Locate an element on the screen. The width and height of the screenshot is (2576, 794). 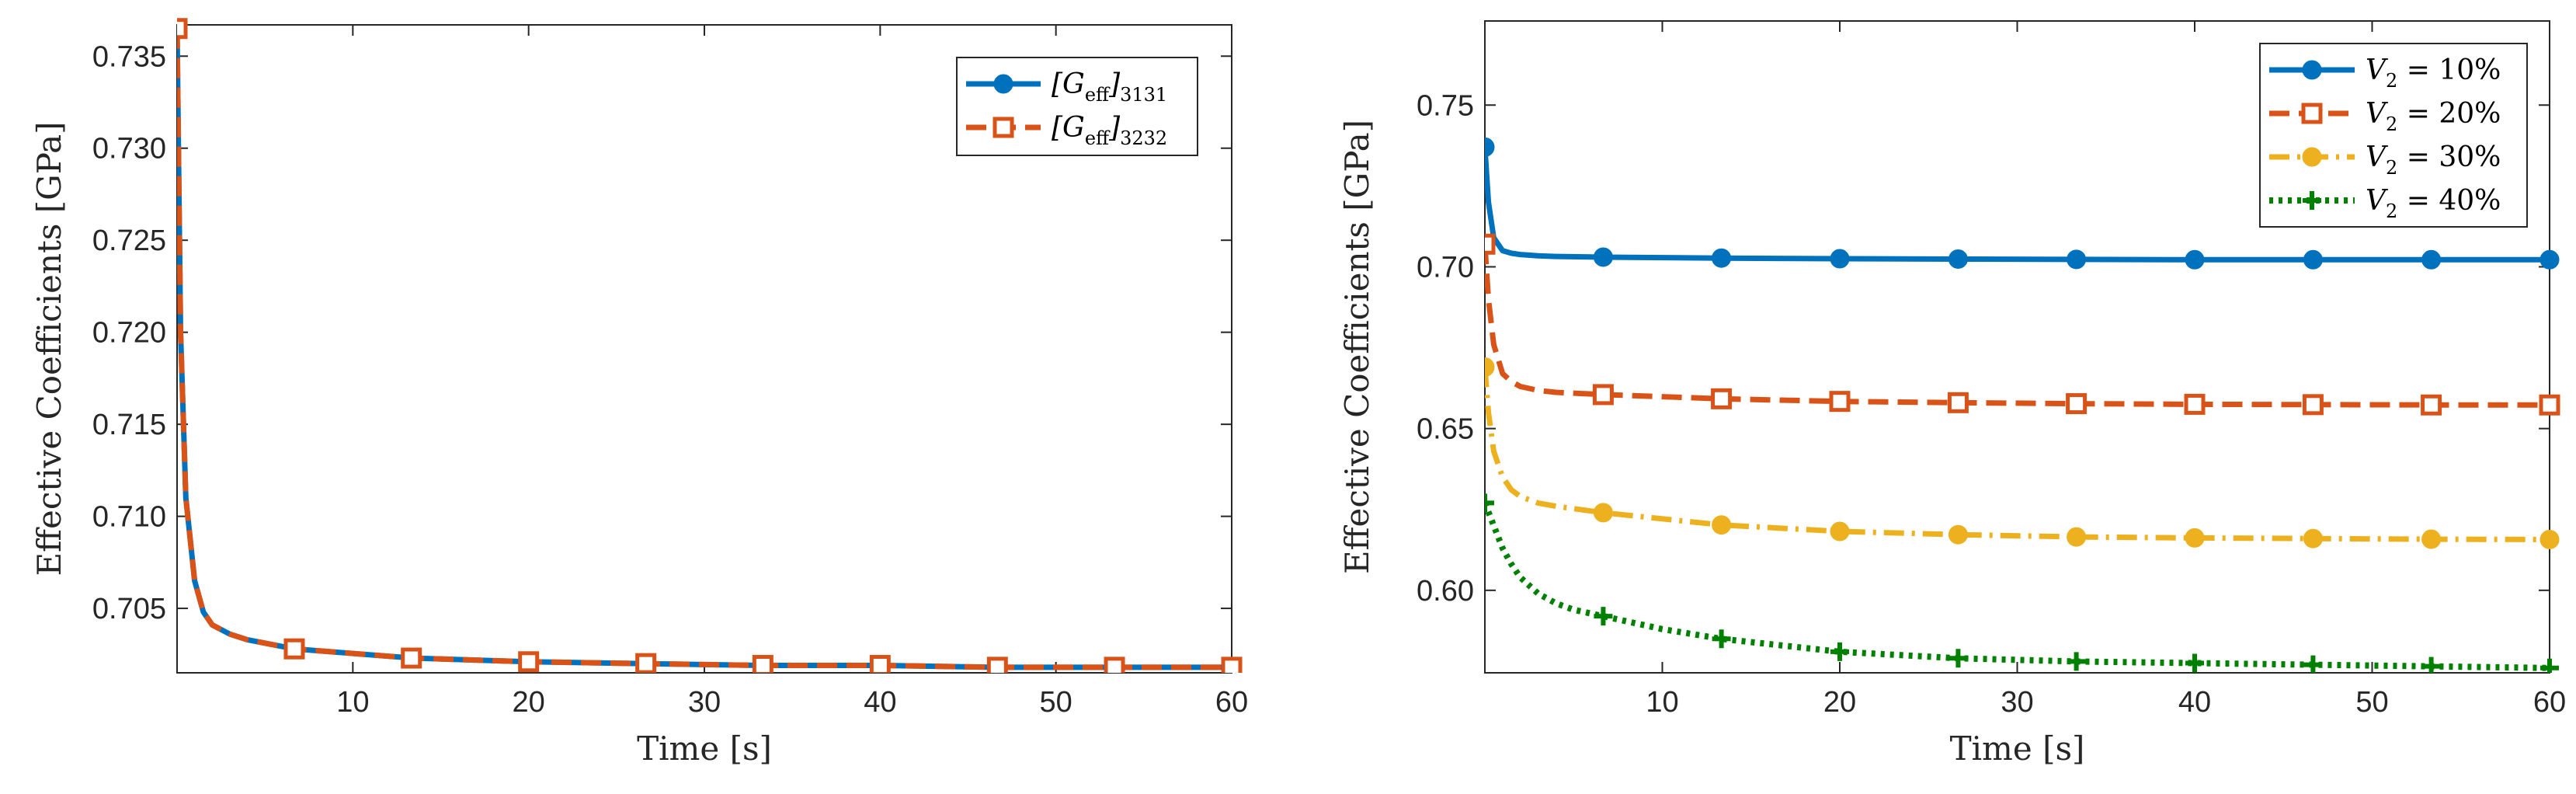
legend-entry-label: [Geff]3131 is located at coordinates (1109, 87).